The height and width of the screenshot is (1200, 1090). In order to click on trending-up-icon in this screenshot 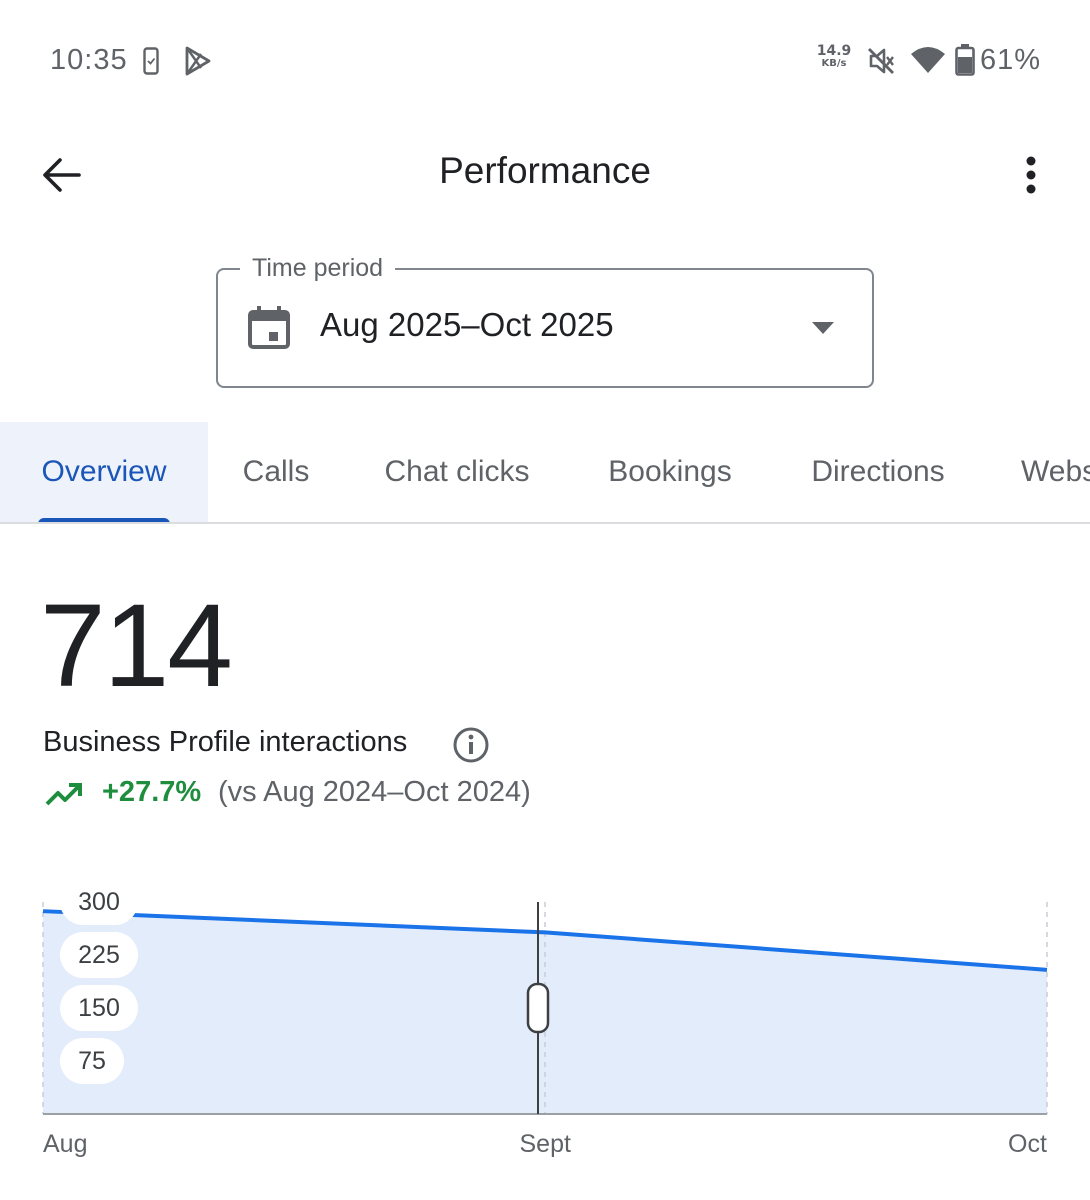, I will do `click(63, 794)`.